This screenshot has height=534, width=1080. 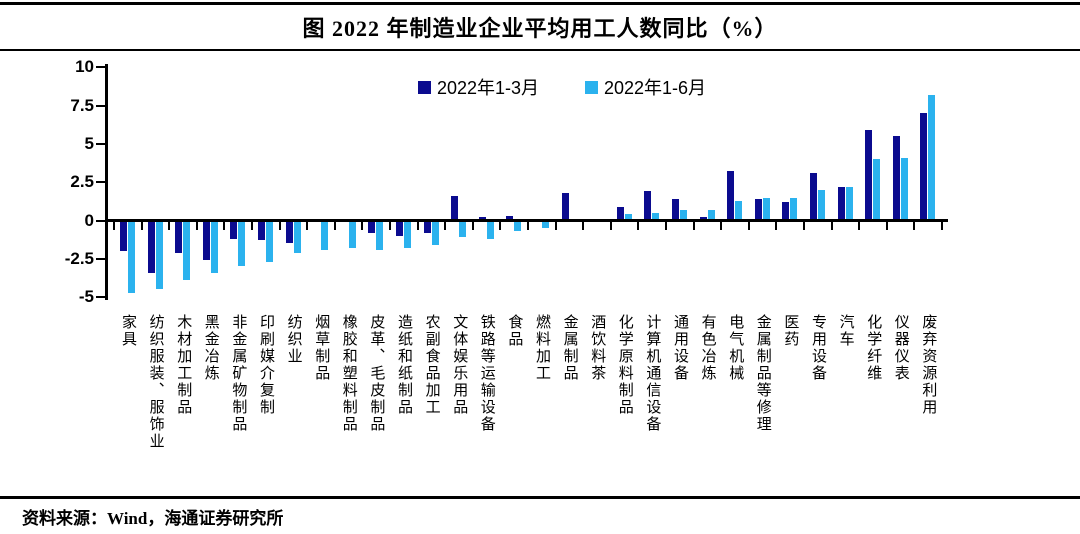 What do you see at coordinates (540, 50) in the screenshot?
I see `title-divider-rule` at bounding box center [540, 50].